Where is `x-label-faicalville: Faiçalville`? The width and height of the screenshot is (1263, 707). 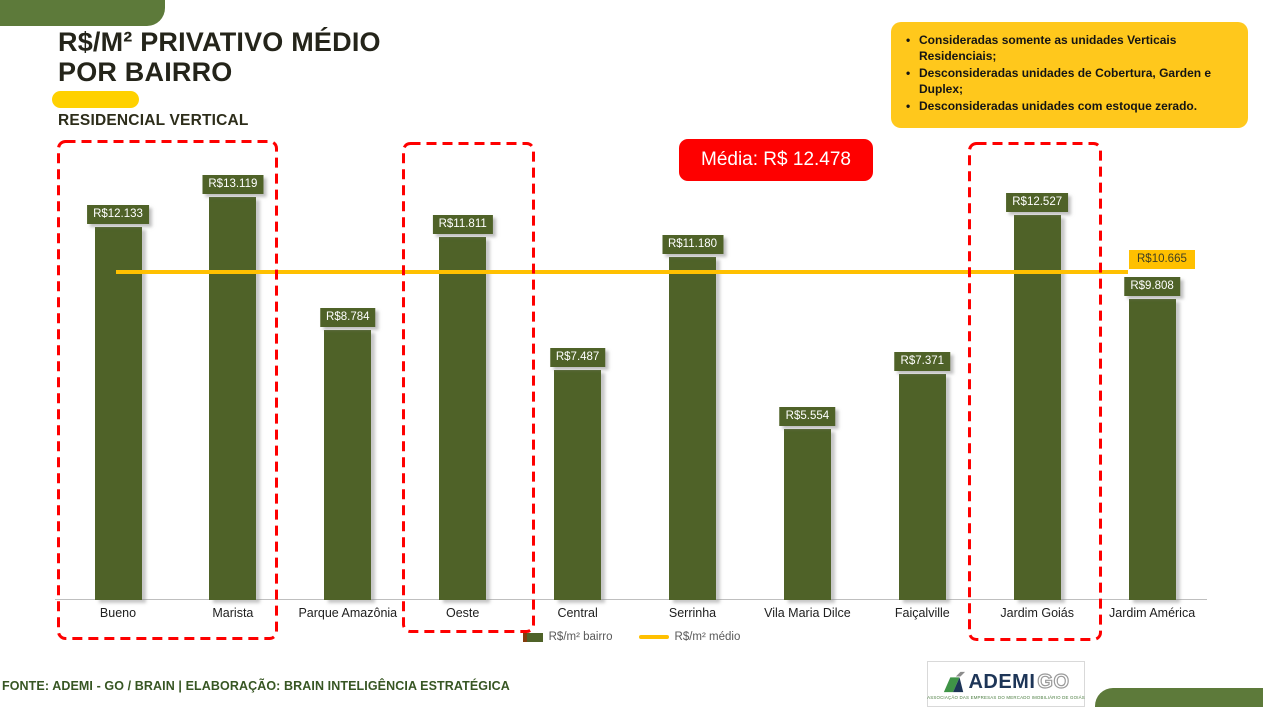
x-label-faicalville: Faiçalville is located at coordinates (922, 613).